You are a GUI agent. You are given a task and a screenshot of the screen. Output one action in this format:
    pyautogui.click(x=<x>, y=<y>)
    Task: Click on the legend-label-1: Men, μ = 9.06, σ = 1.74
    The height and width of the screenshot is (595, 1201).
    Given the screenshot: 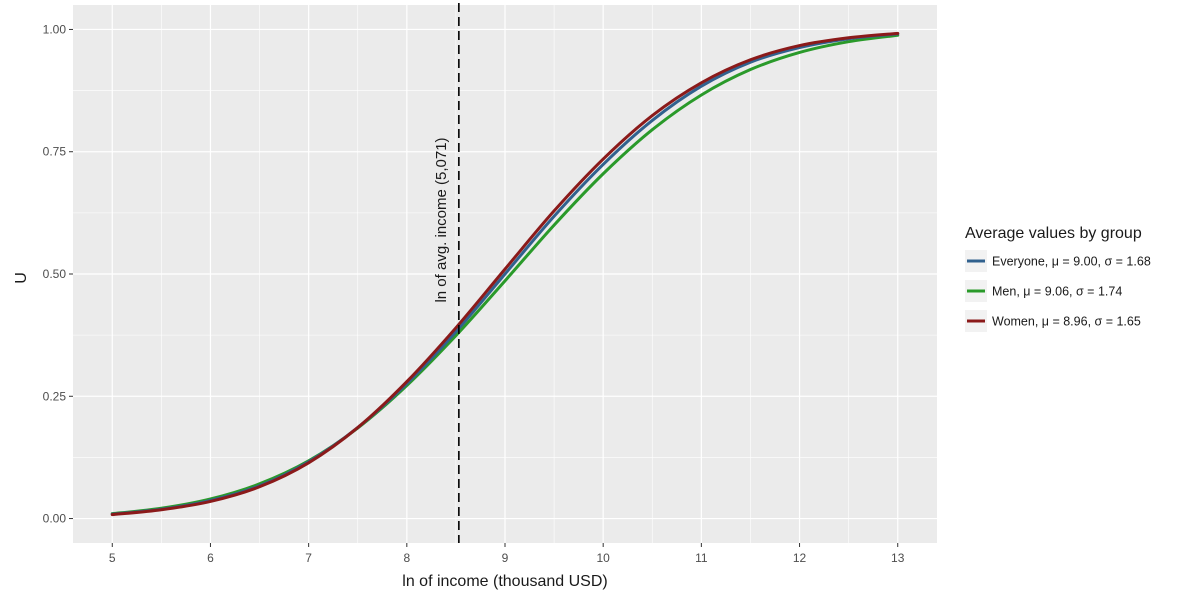 What is the action you would take?
    pyautogui.click(x=1057, y=292)
    